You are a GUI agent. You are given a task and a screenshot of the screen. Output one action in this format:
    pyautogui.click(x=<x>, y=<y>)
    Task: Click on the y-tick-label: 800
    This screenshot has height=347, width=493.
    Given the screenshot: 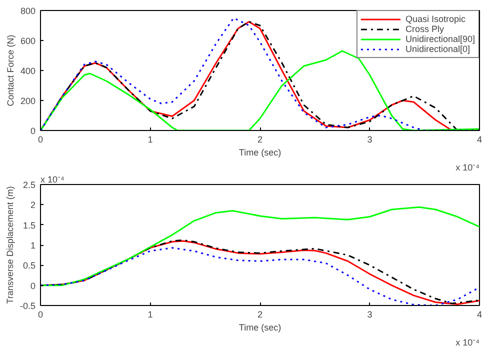 What is the action you would take?
    pyautogui.click(x=28, y=11)
    